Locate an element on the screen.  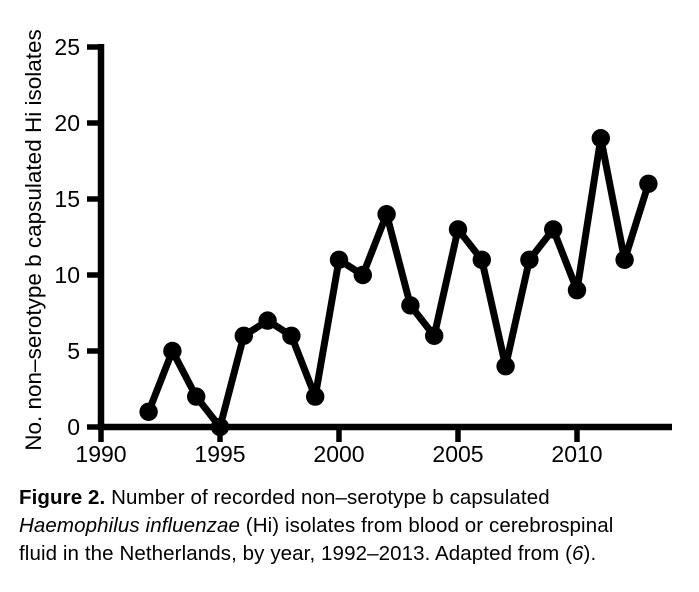
y-tick-label: 15 is located at coordinates (67, 199).